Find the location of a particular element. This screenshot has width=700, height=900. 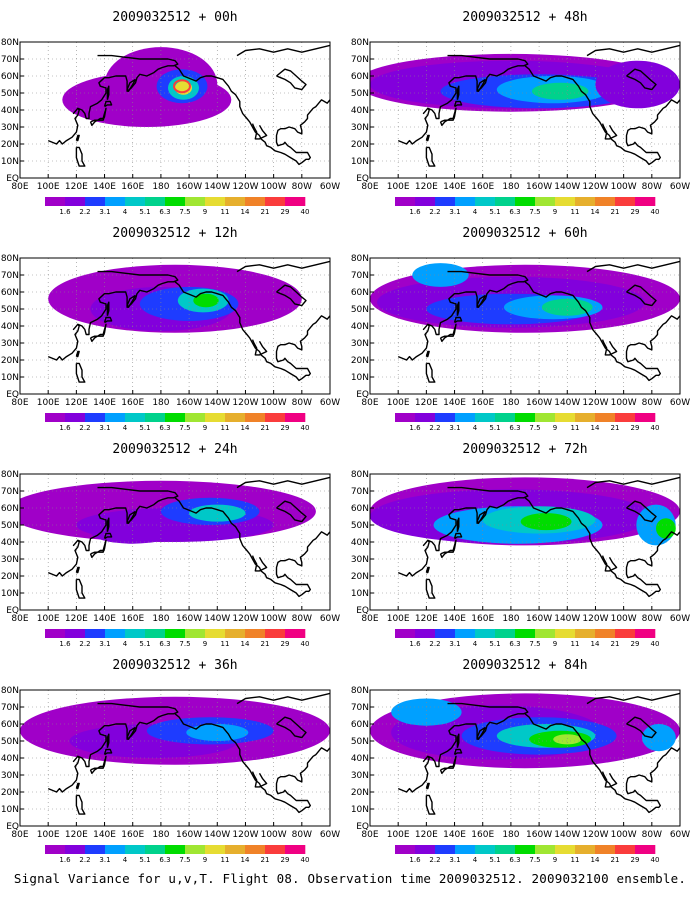

y-tick-label: EQ is located at coordinates (12, 395).